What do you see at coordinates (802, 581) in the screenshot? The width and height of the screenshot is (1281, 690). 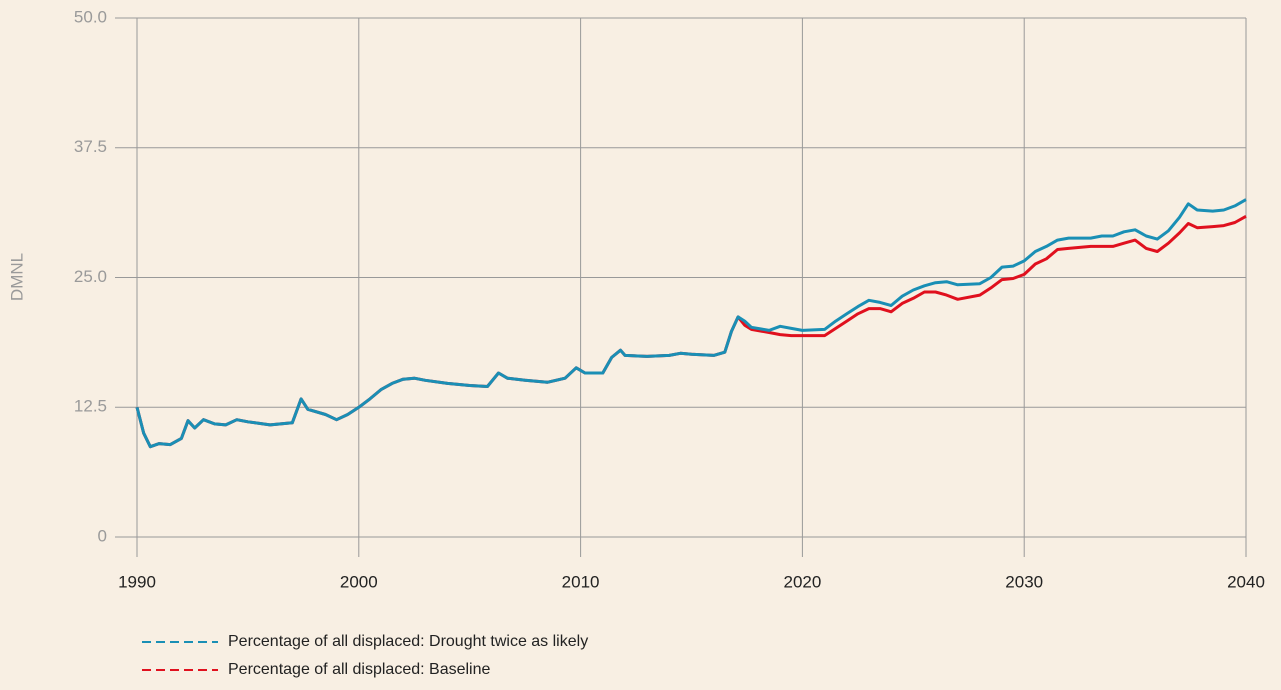 I see `x-tick-label: 2020` at bounding box center [802, 581].